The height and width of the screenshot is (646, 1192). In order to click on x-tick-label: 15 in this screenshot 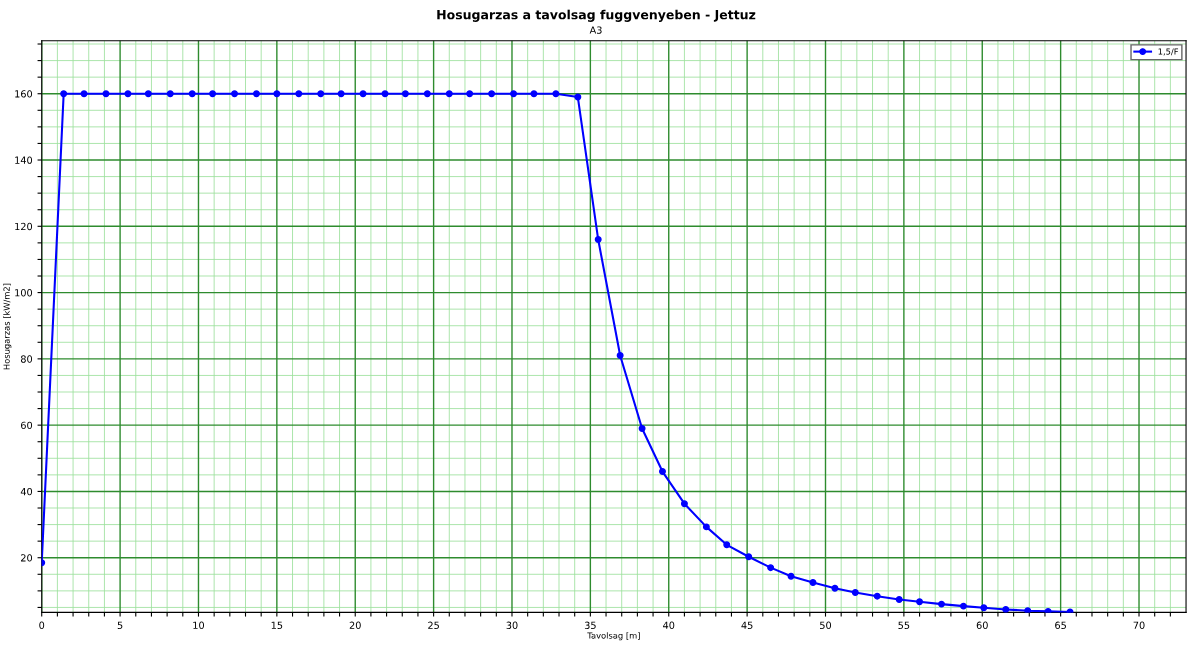, I will do `click(277, 625)`.